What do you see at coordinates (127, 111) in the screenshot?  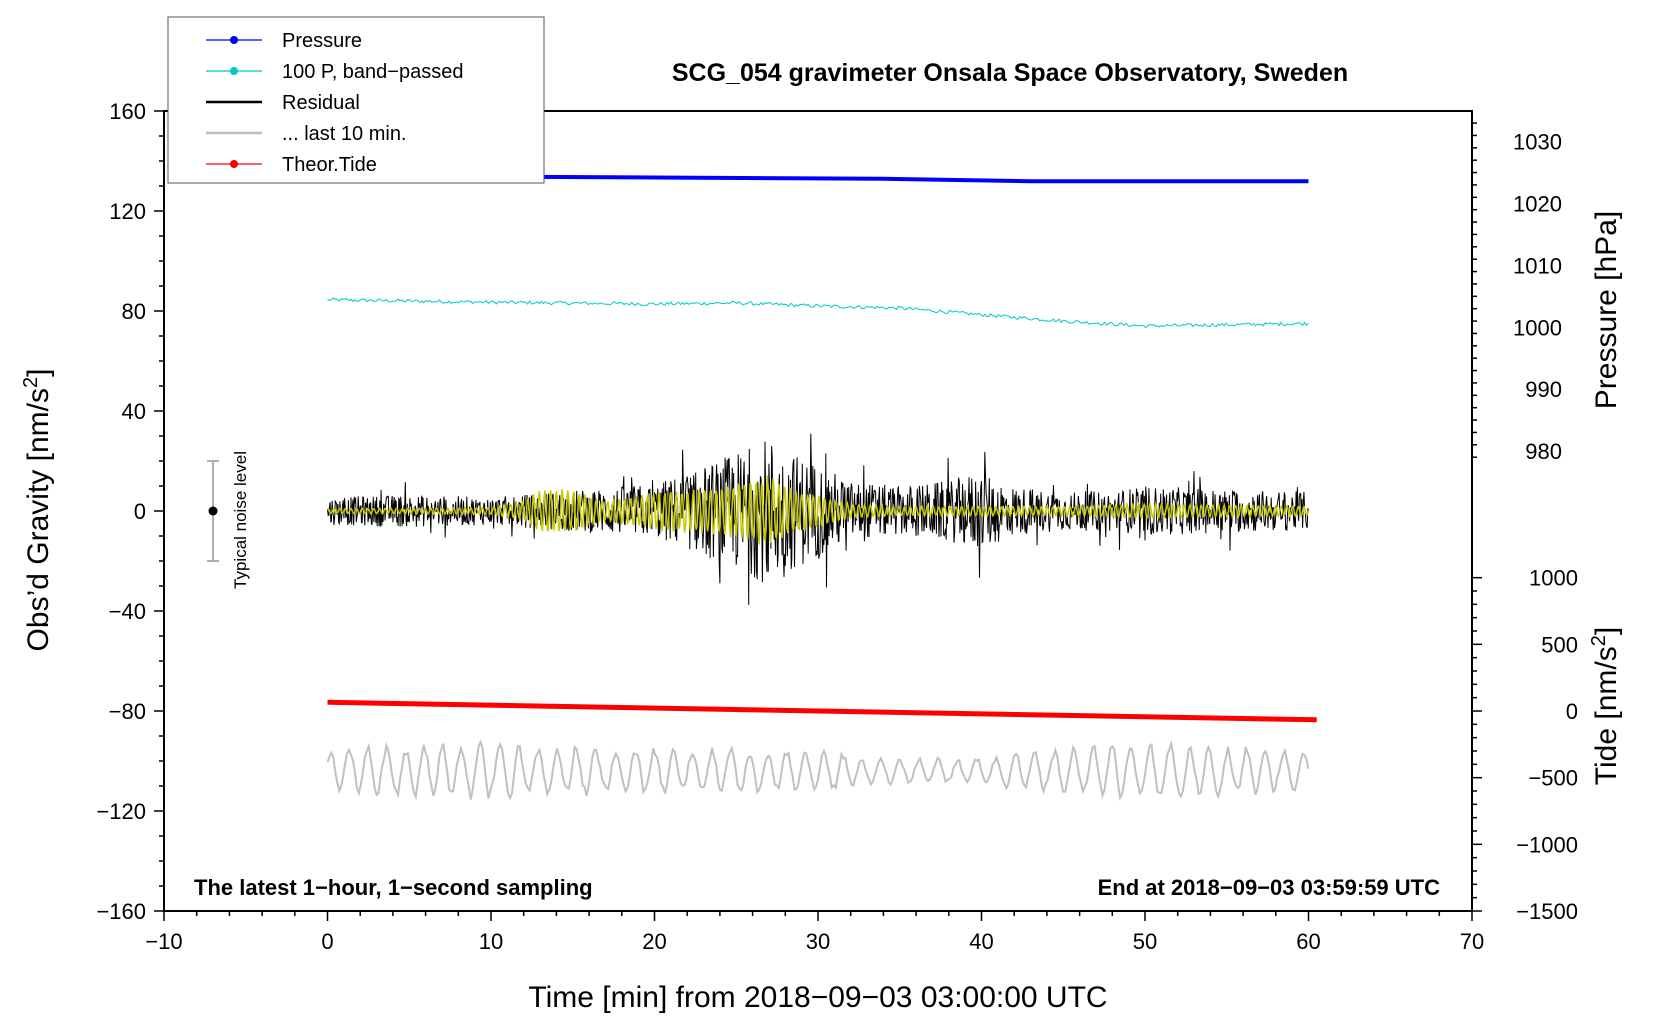 I see `y-left-axis-tick-label: 160` at bounding box center [127, 111].